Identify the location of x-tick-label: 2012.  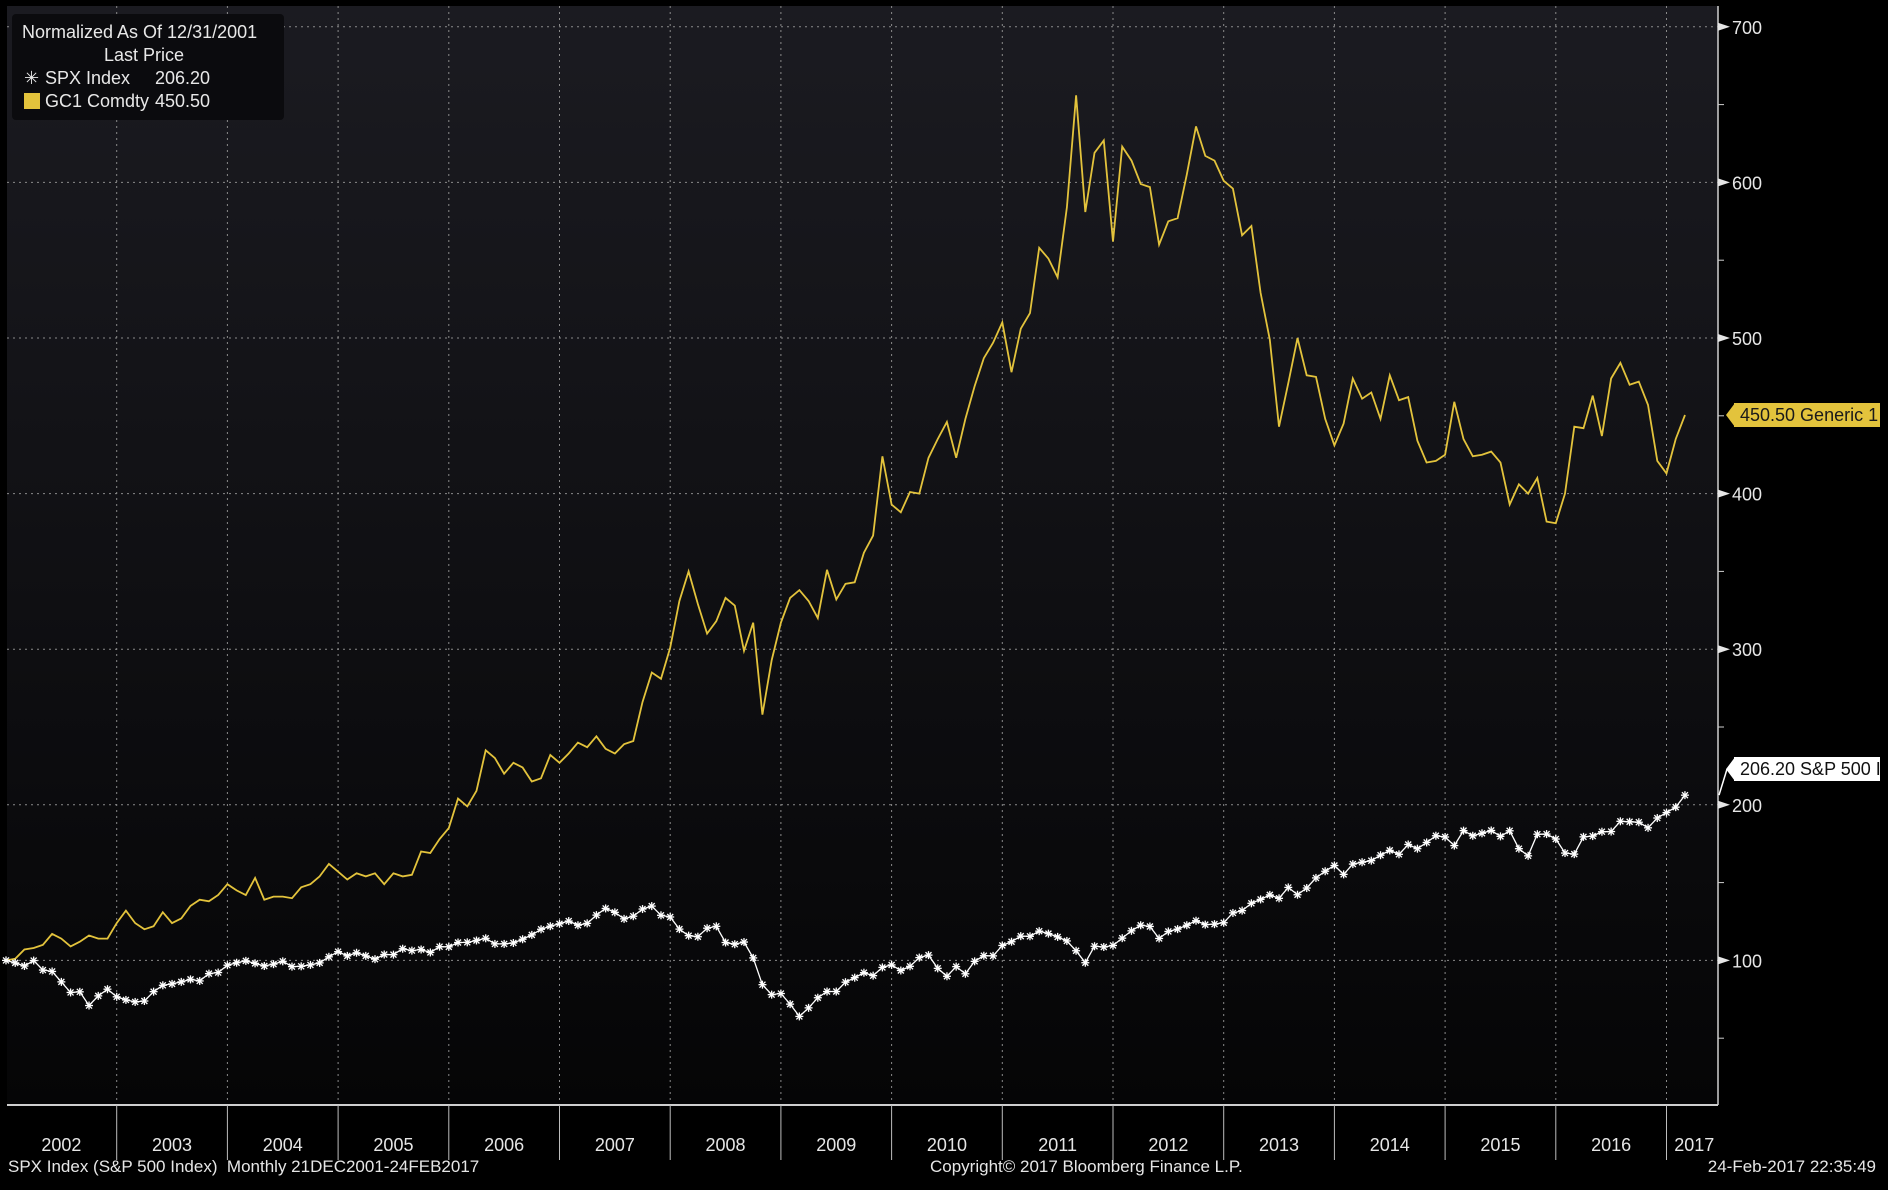
(1168, 1145).